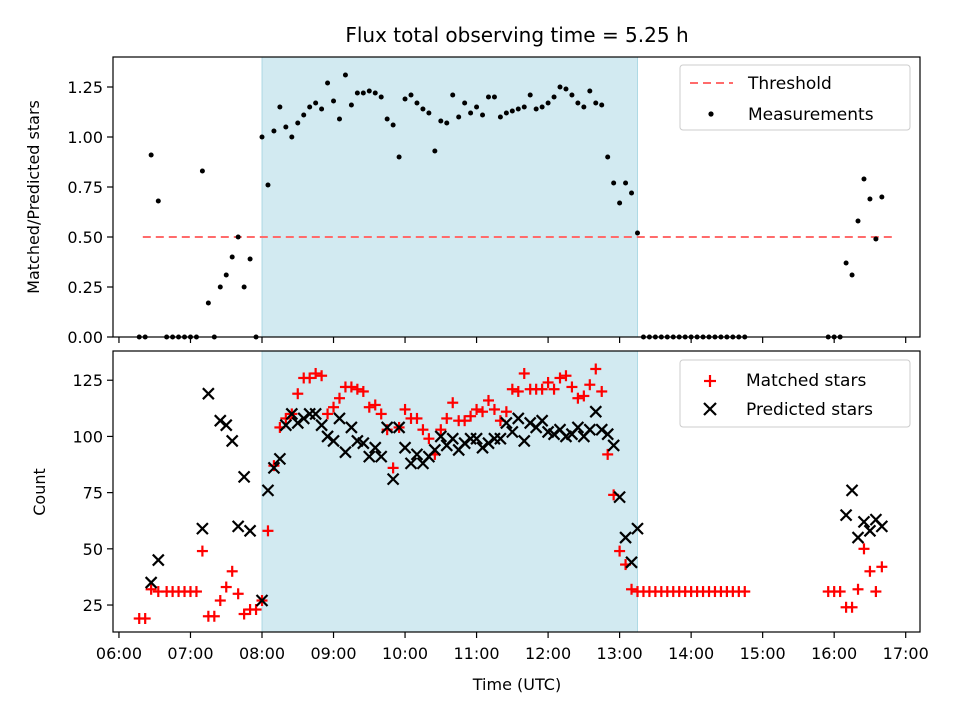  I want to click on legend-predicted-label: Predicted stars, so click(809, 410).